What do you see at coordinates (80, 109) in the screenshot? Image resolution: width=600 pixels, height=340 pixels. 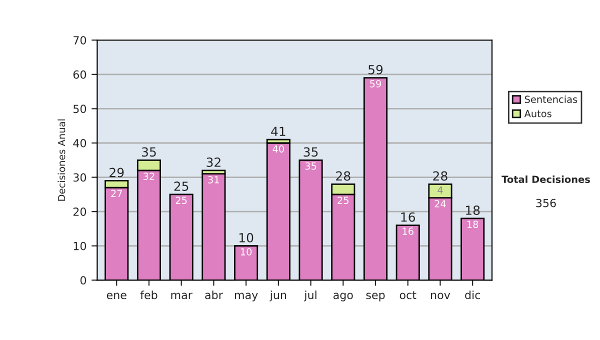 I see `y-tick-label: 50` at bounding box center [80, 109].